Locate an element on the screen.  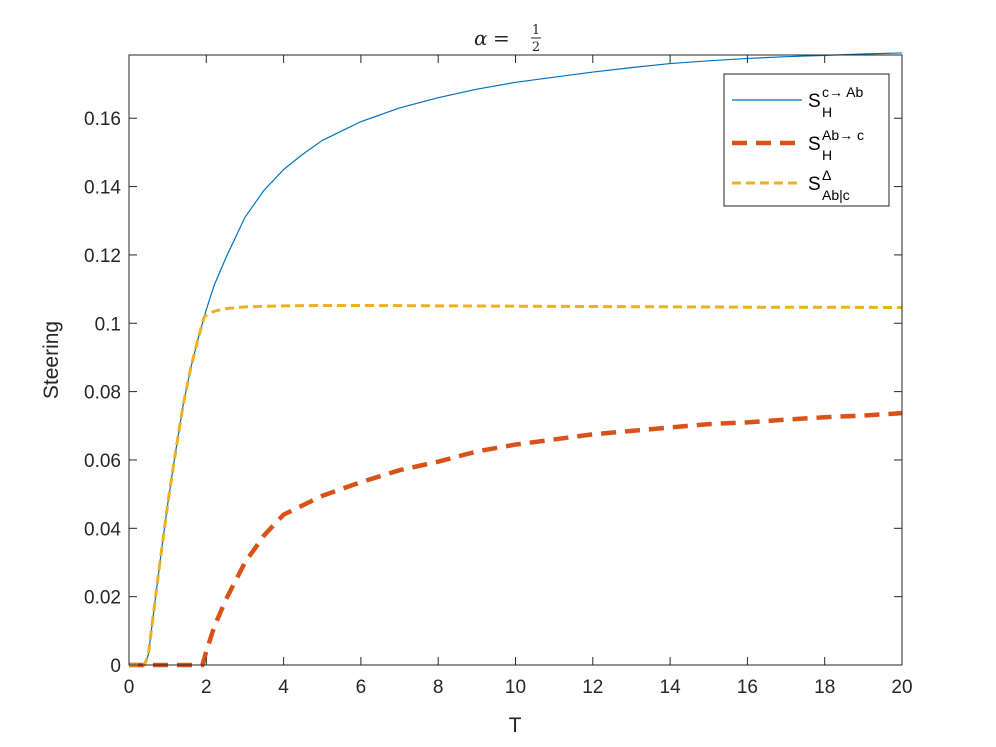
x-tick-label: 2 is located at coordinates (206, 687).